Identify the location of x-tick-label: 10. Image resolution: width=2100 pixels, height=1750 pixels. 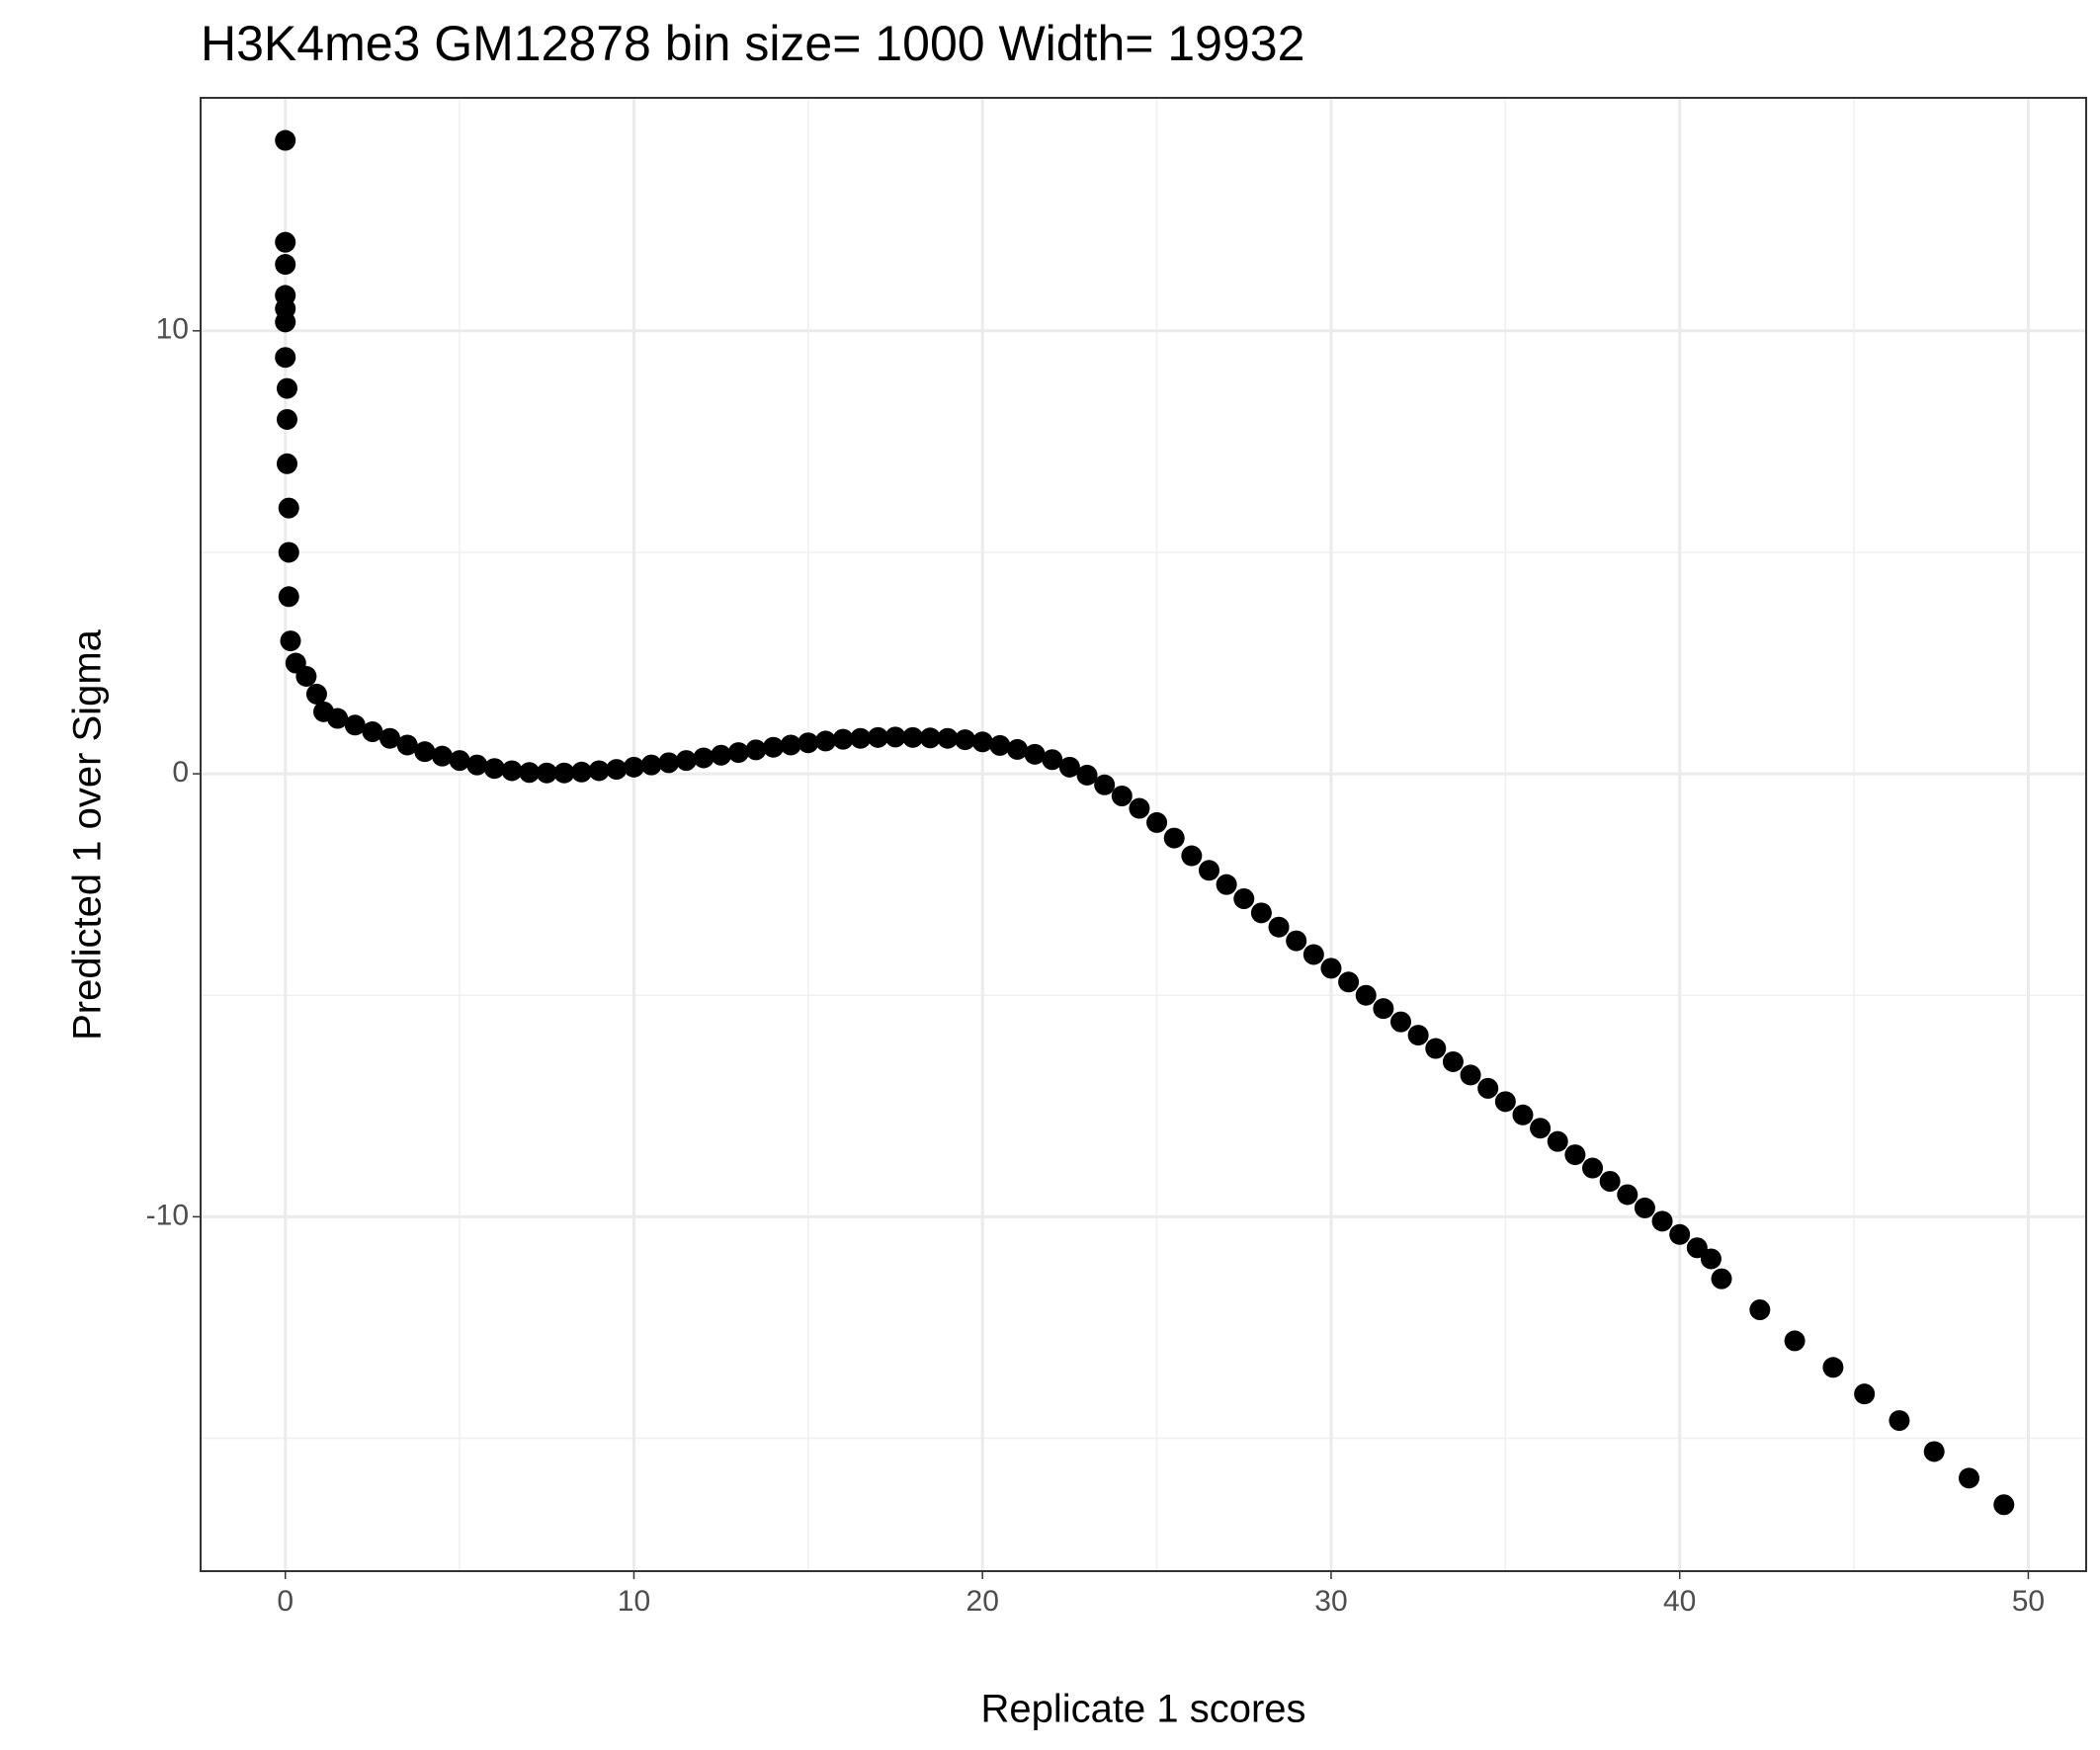
(634, 1601).